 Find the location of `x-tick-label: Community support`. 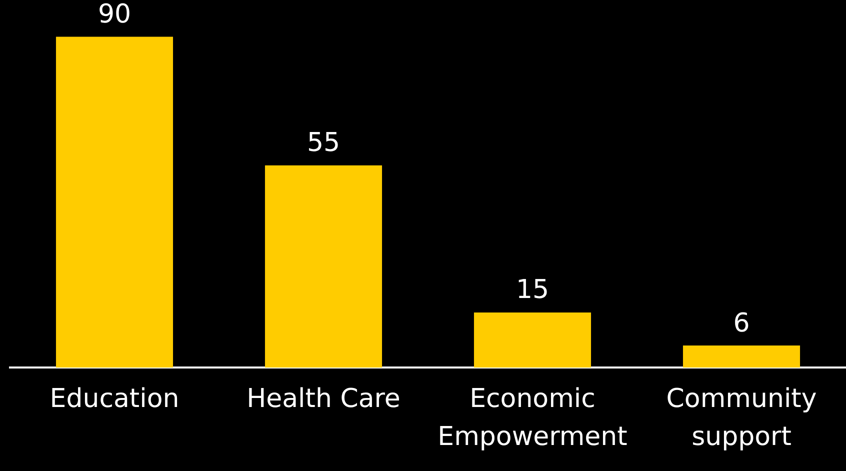

x-tick-label: Community support is located at coordinates (741, 418).